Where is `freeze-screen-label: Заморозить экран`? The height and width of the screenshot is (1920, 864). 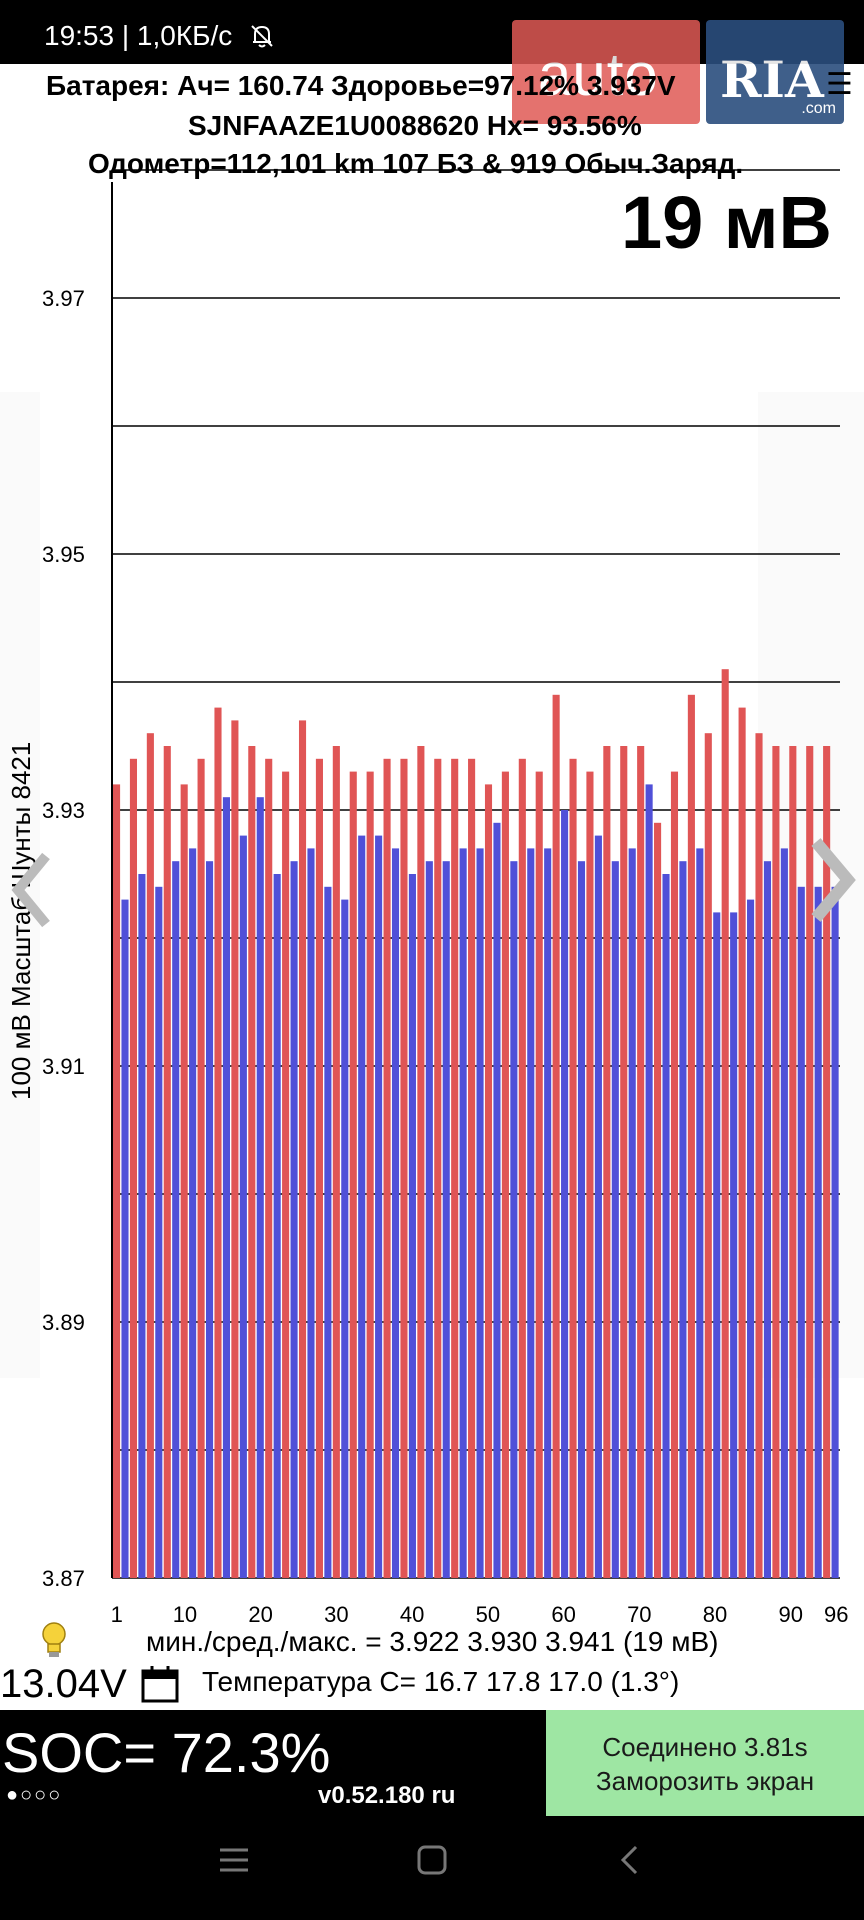 freeze-screen-label: Заморозить экран is located at coordinates (705, 1781).